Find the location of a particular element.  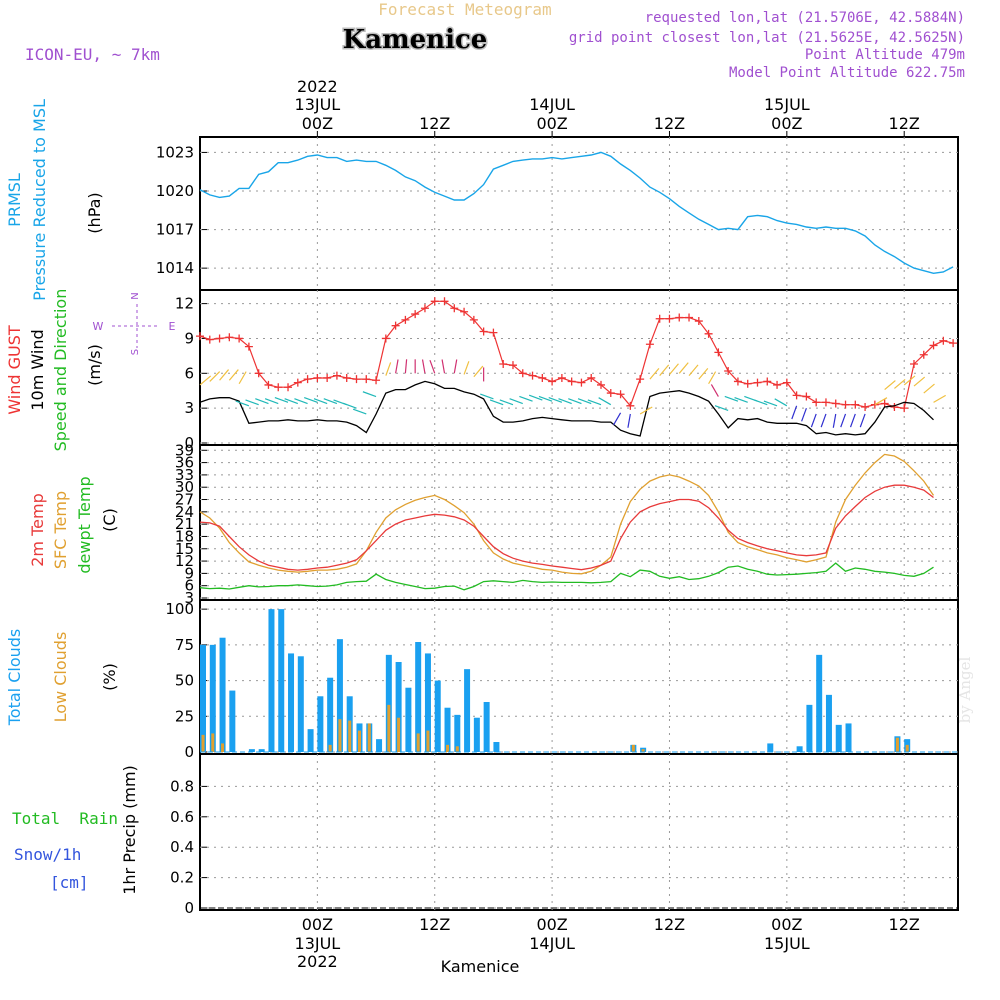

bottom-date-label: 15JUL is located at coordinates (787, 943).